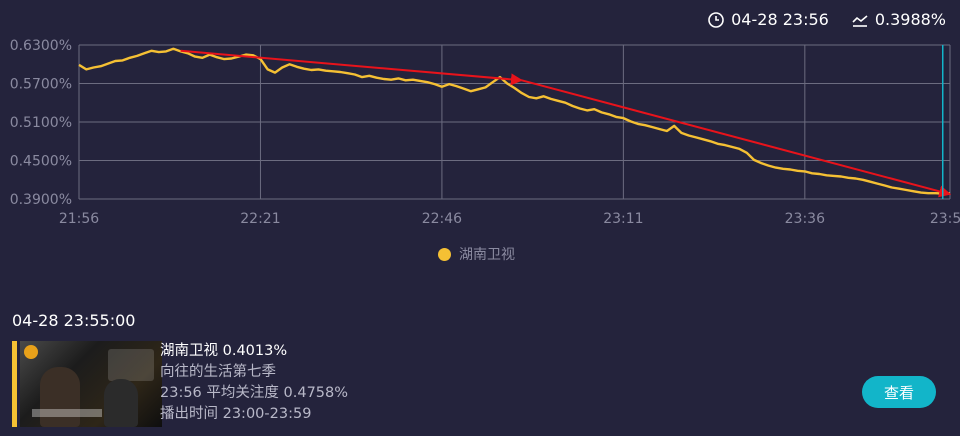 Image resolution: width=960 pixels, height=436 pixels. Describe the element at coordinates (442, 219) in the screenshot. I see `x-tick-label: 22:46` at that location.